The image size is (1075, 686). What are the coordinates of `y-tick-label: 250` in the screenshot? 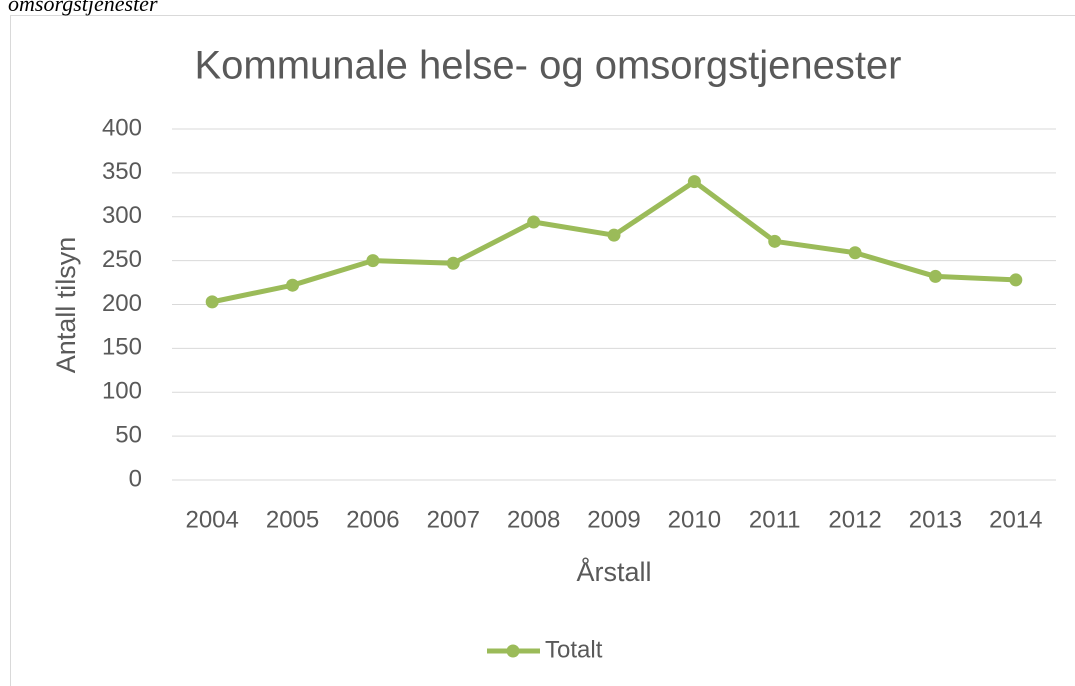 It's located at (122, 259).